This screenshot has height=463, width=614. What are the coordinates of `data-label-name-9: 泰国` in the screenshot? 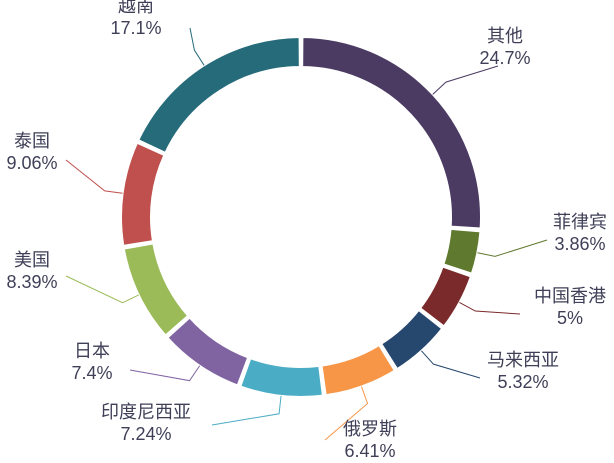 It's located at (32, 141).